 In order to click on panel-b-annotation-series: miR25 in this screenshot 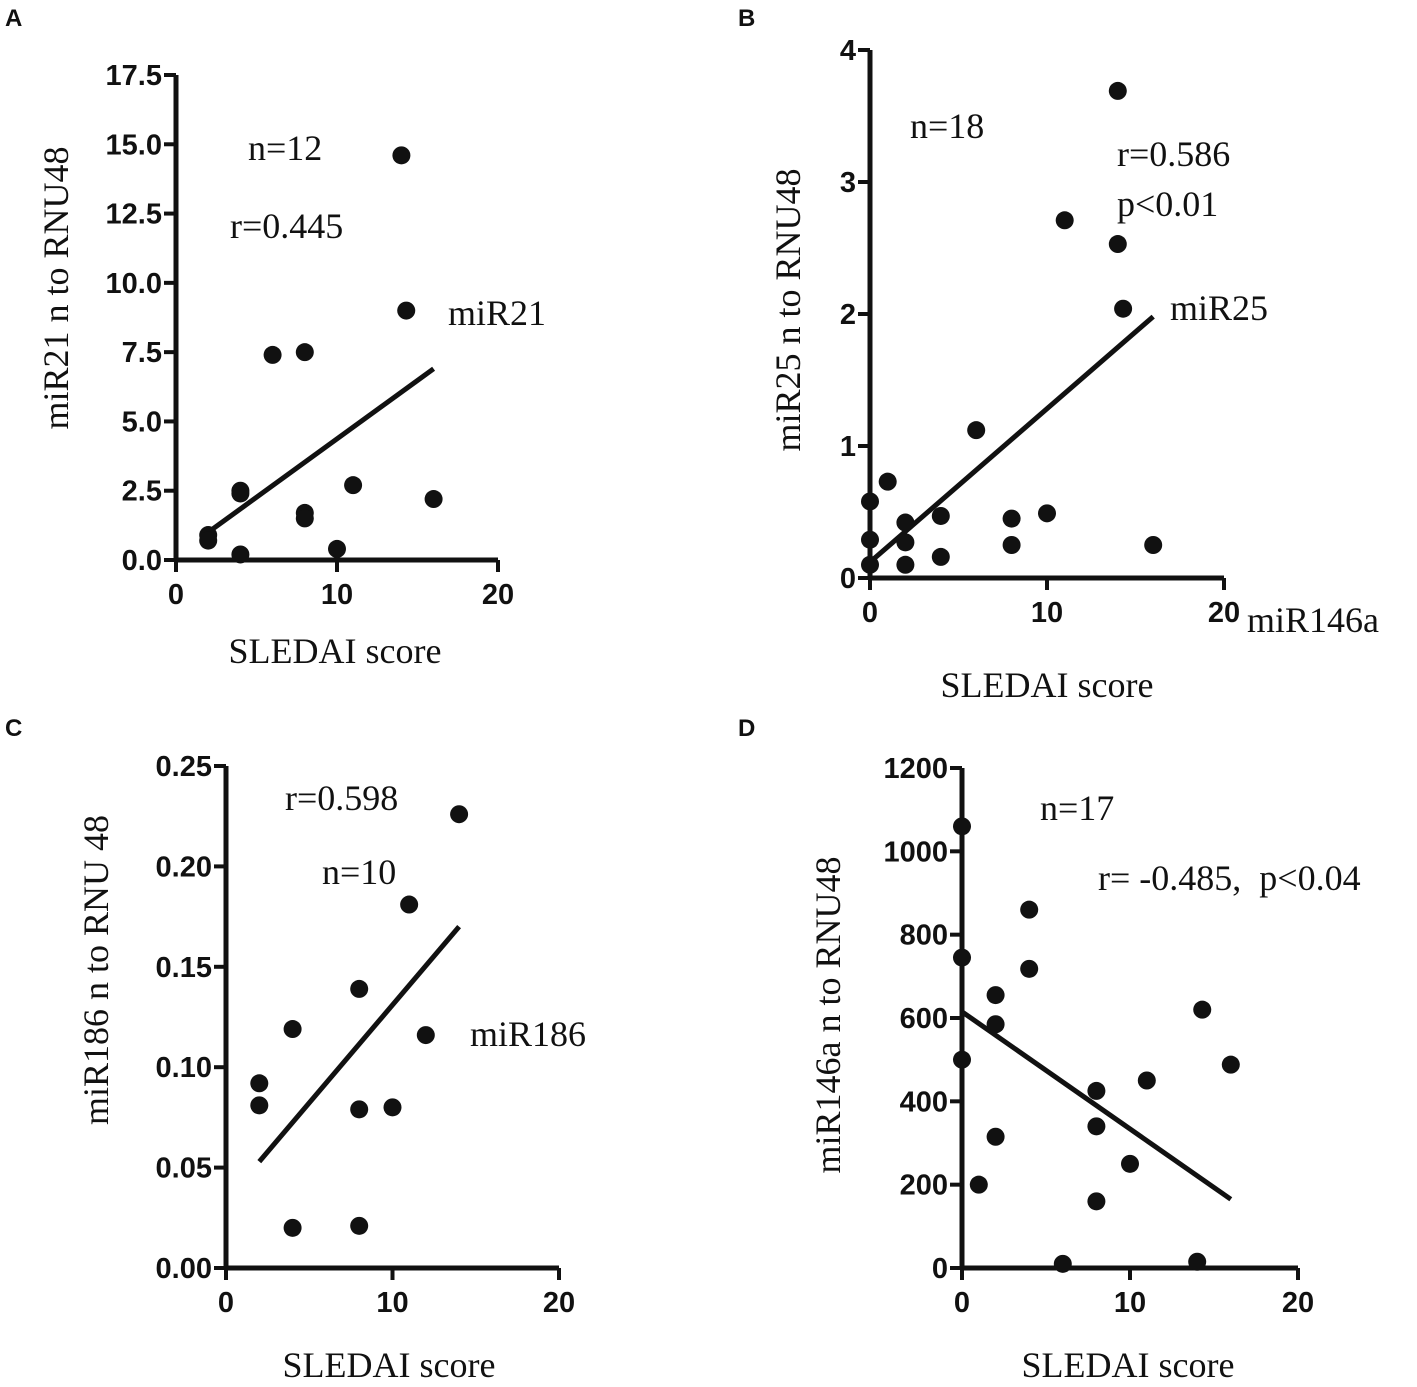, I will do `click(1219, 308)`.